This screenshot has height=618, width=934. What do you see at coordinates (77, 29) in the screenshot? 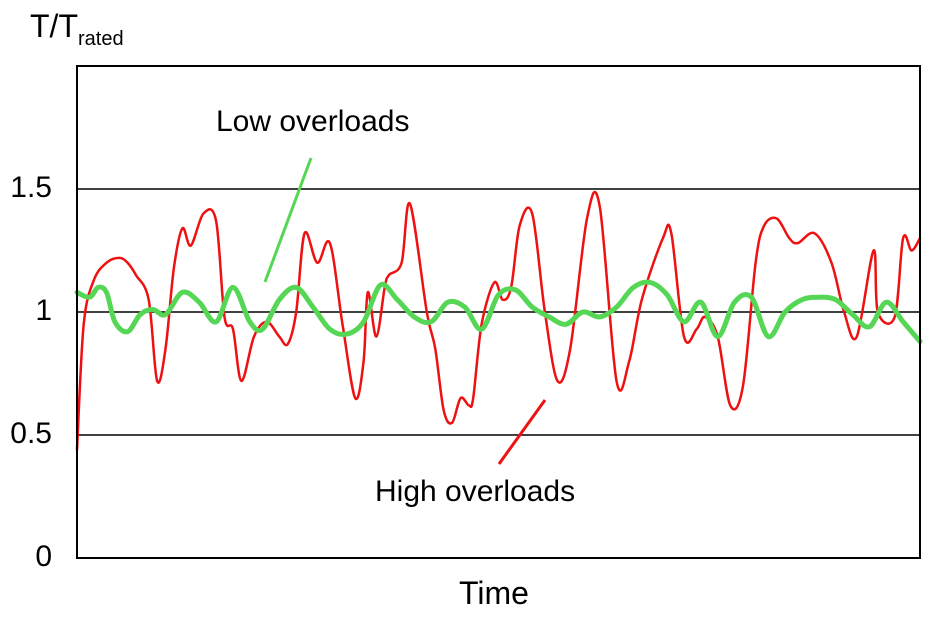
I see `y-axis-label: T/Trated` at bounding box center [77, 29].